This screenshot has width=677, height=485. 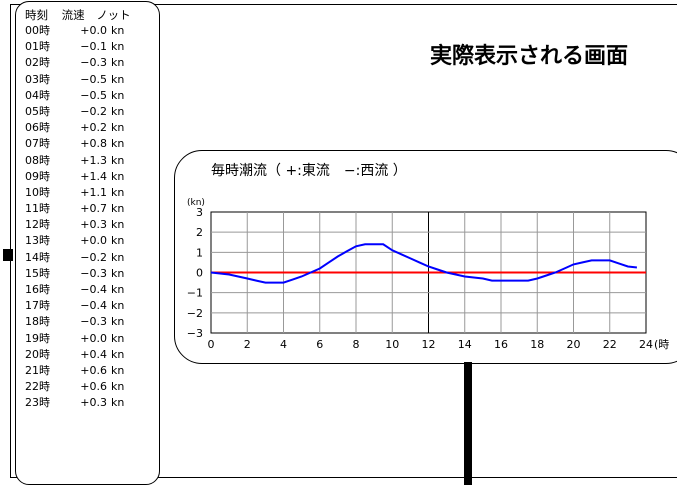 I want to click on row-value: −0.5, so click(x=93, y=95).